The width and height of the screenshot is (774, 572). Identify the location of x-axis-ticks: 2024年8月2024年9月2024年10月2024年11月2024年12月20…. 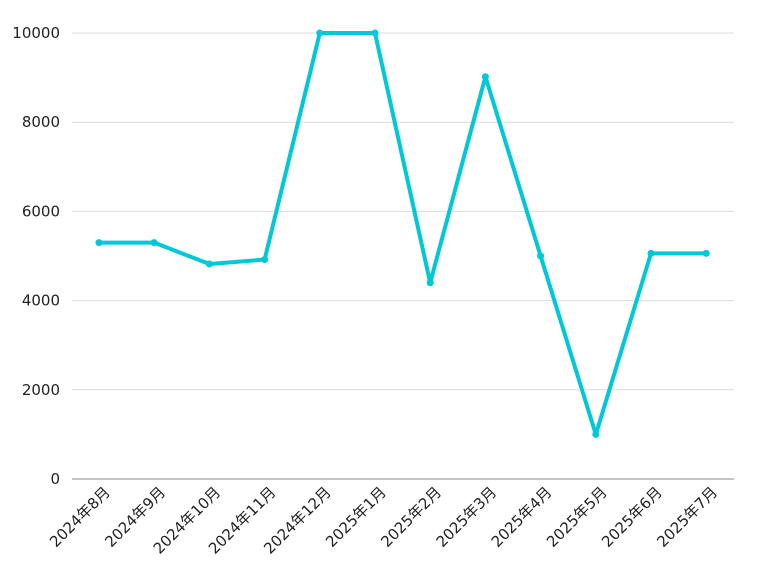
(383, 520).